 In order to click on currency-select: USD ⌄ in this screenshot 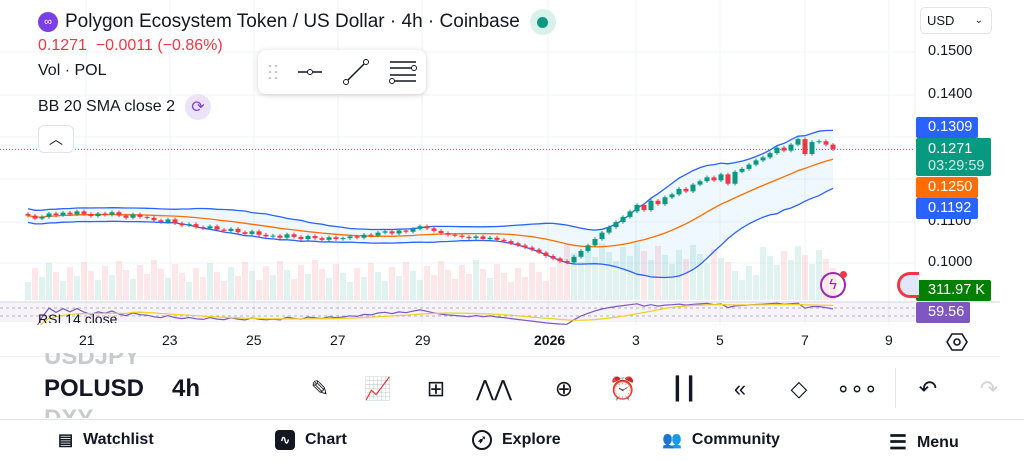, I will do `click(956, 20)`.